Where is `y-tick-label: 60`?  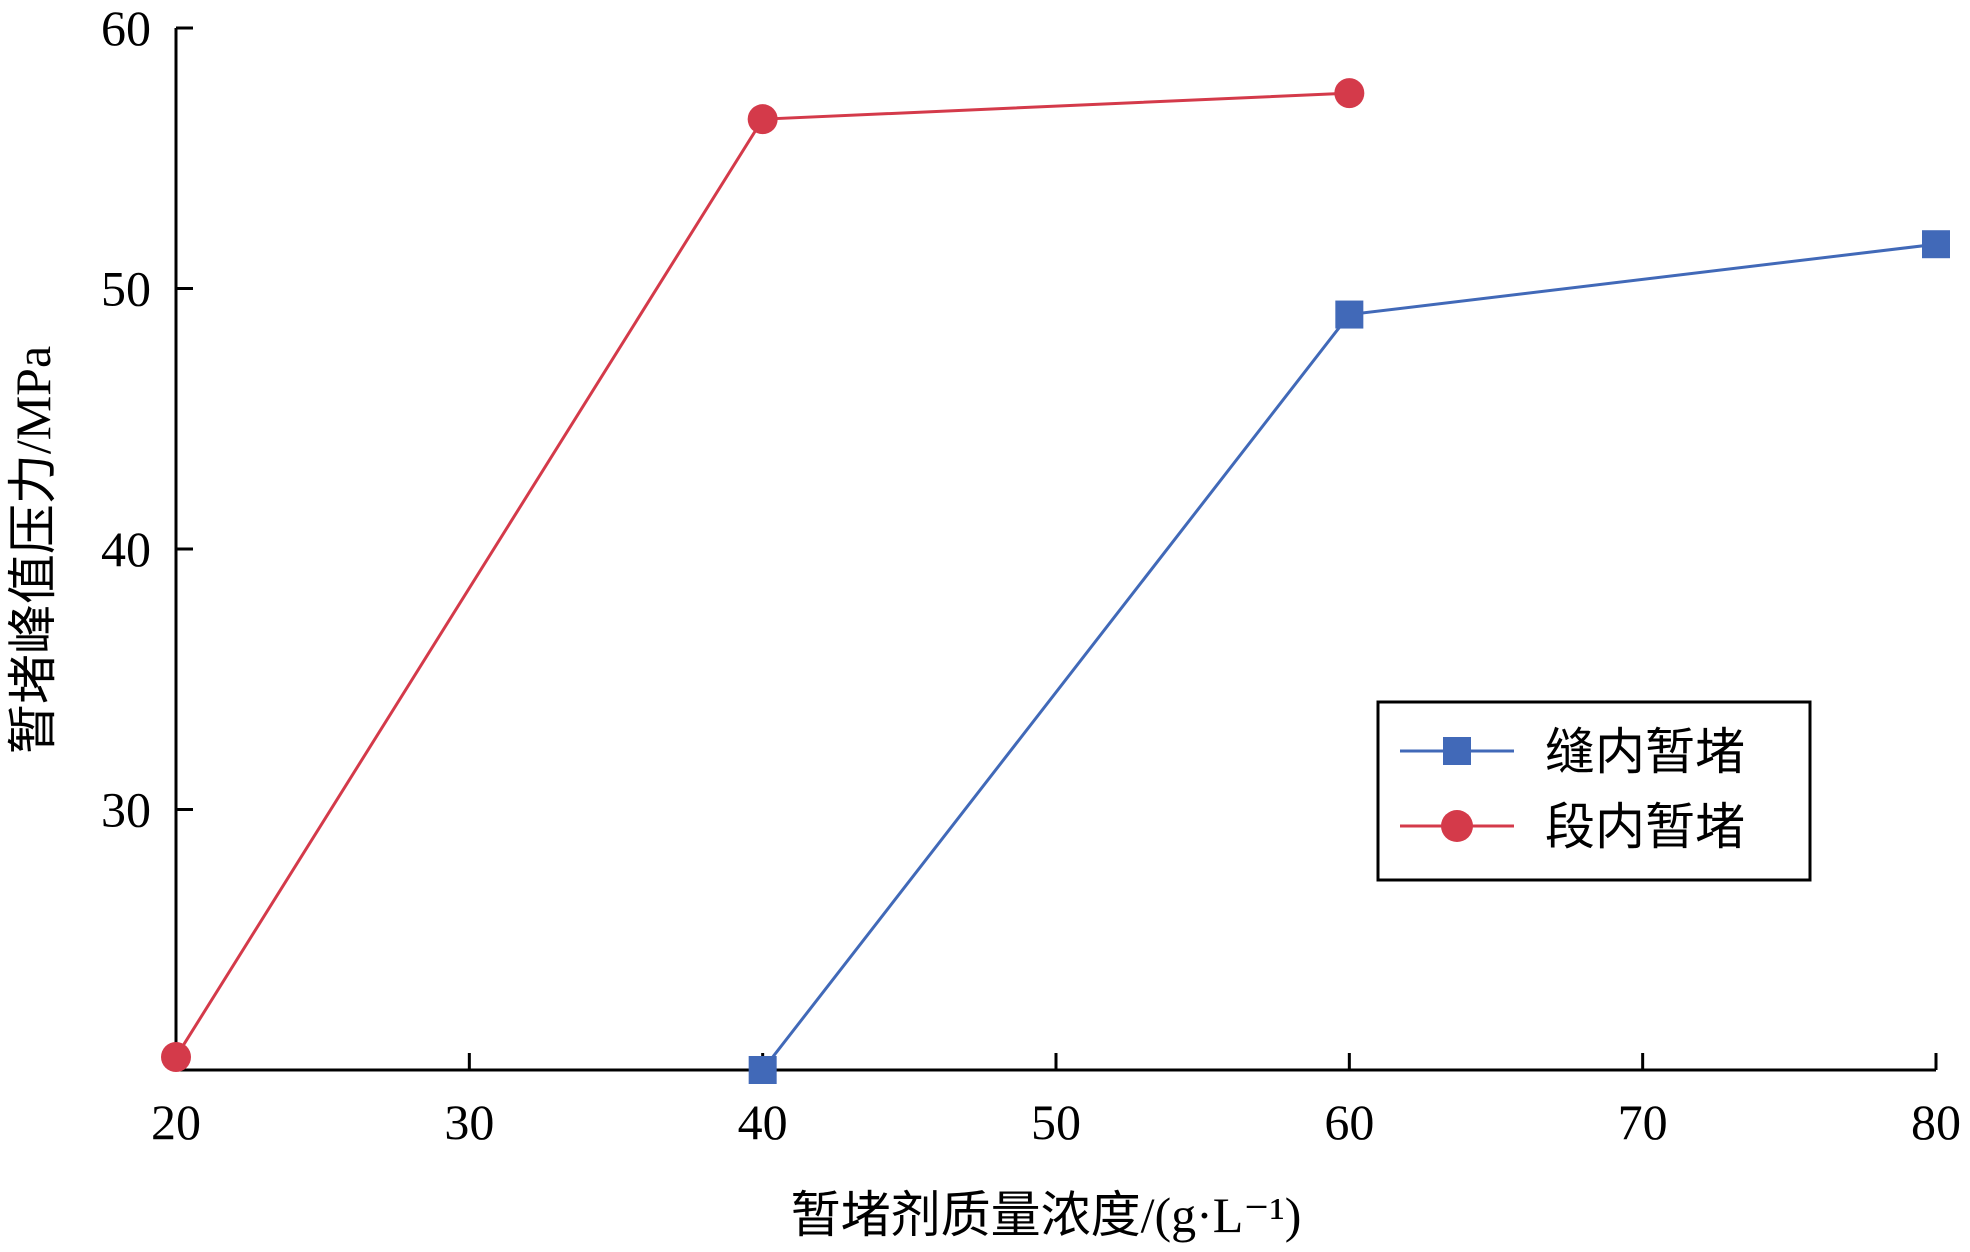
y-tick-label: 60 is located at coordinates (126, 28).